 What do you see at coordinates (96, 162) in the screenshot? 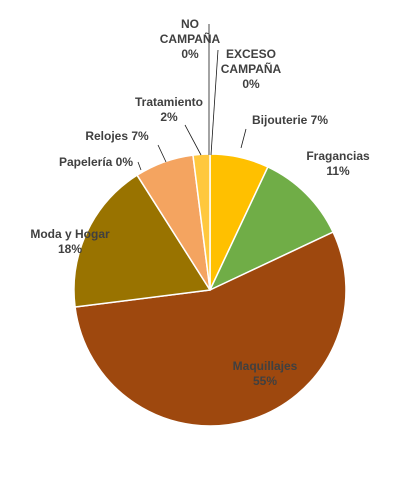
I see `data-label-papeleria: Papelería 0%` at bounding box center [96, 162].